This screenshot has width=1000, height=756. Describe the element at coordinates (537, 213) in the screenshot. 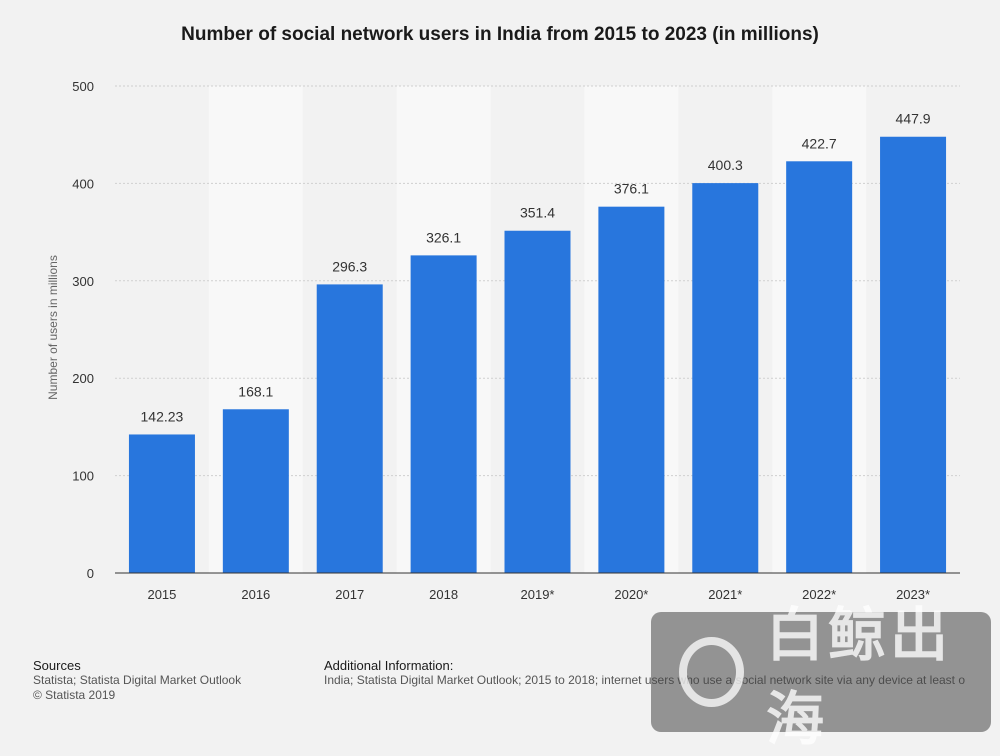

I see `bar-value-label: 351.4` at that location.